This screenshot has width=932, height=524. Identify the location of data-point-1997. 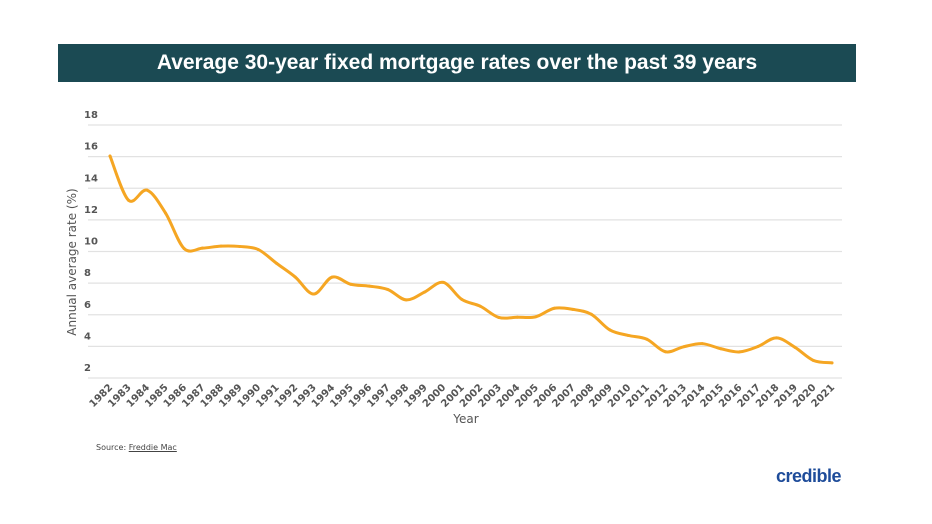
(388, 289).